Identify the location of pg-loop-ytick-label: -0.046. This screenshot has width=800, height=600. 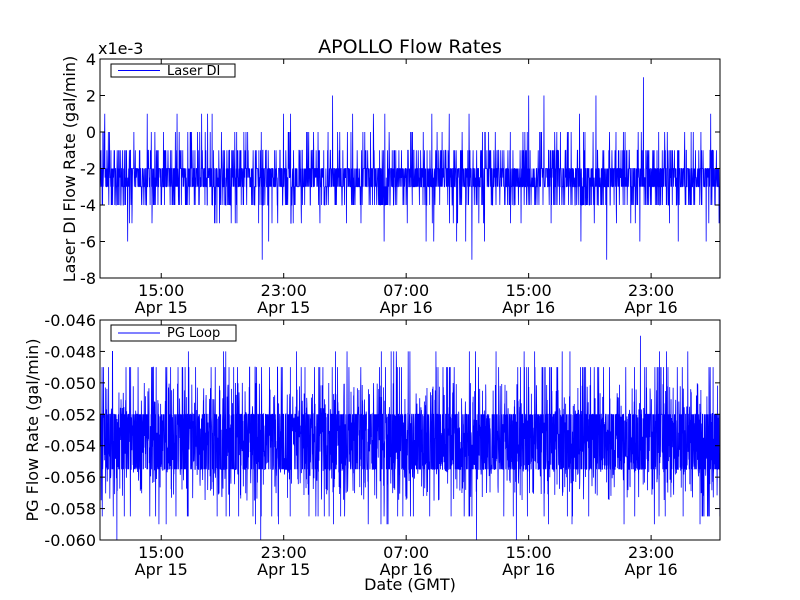
(70, 320).